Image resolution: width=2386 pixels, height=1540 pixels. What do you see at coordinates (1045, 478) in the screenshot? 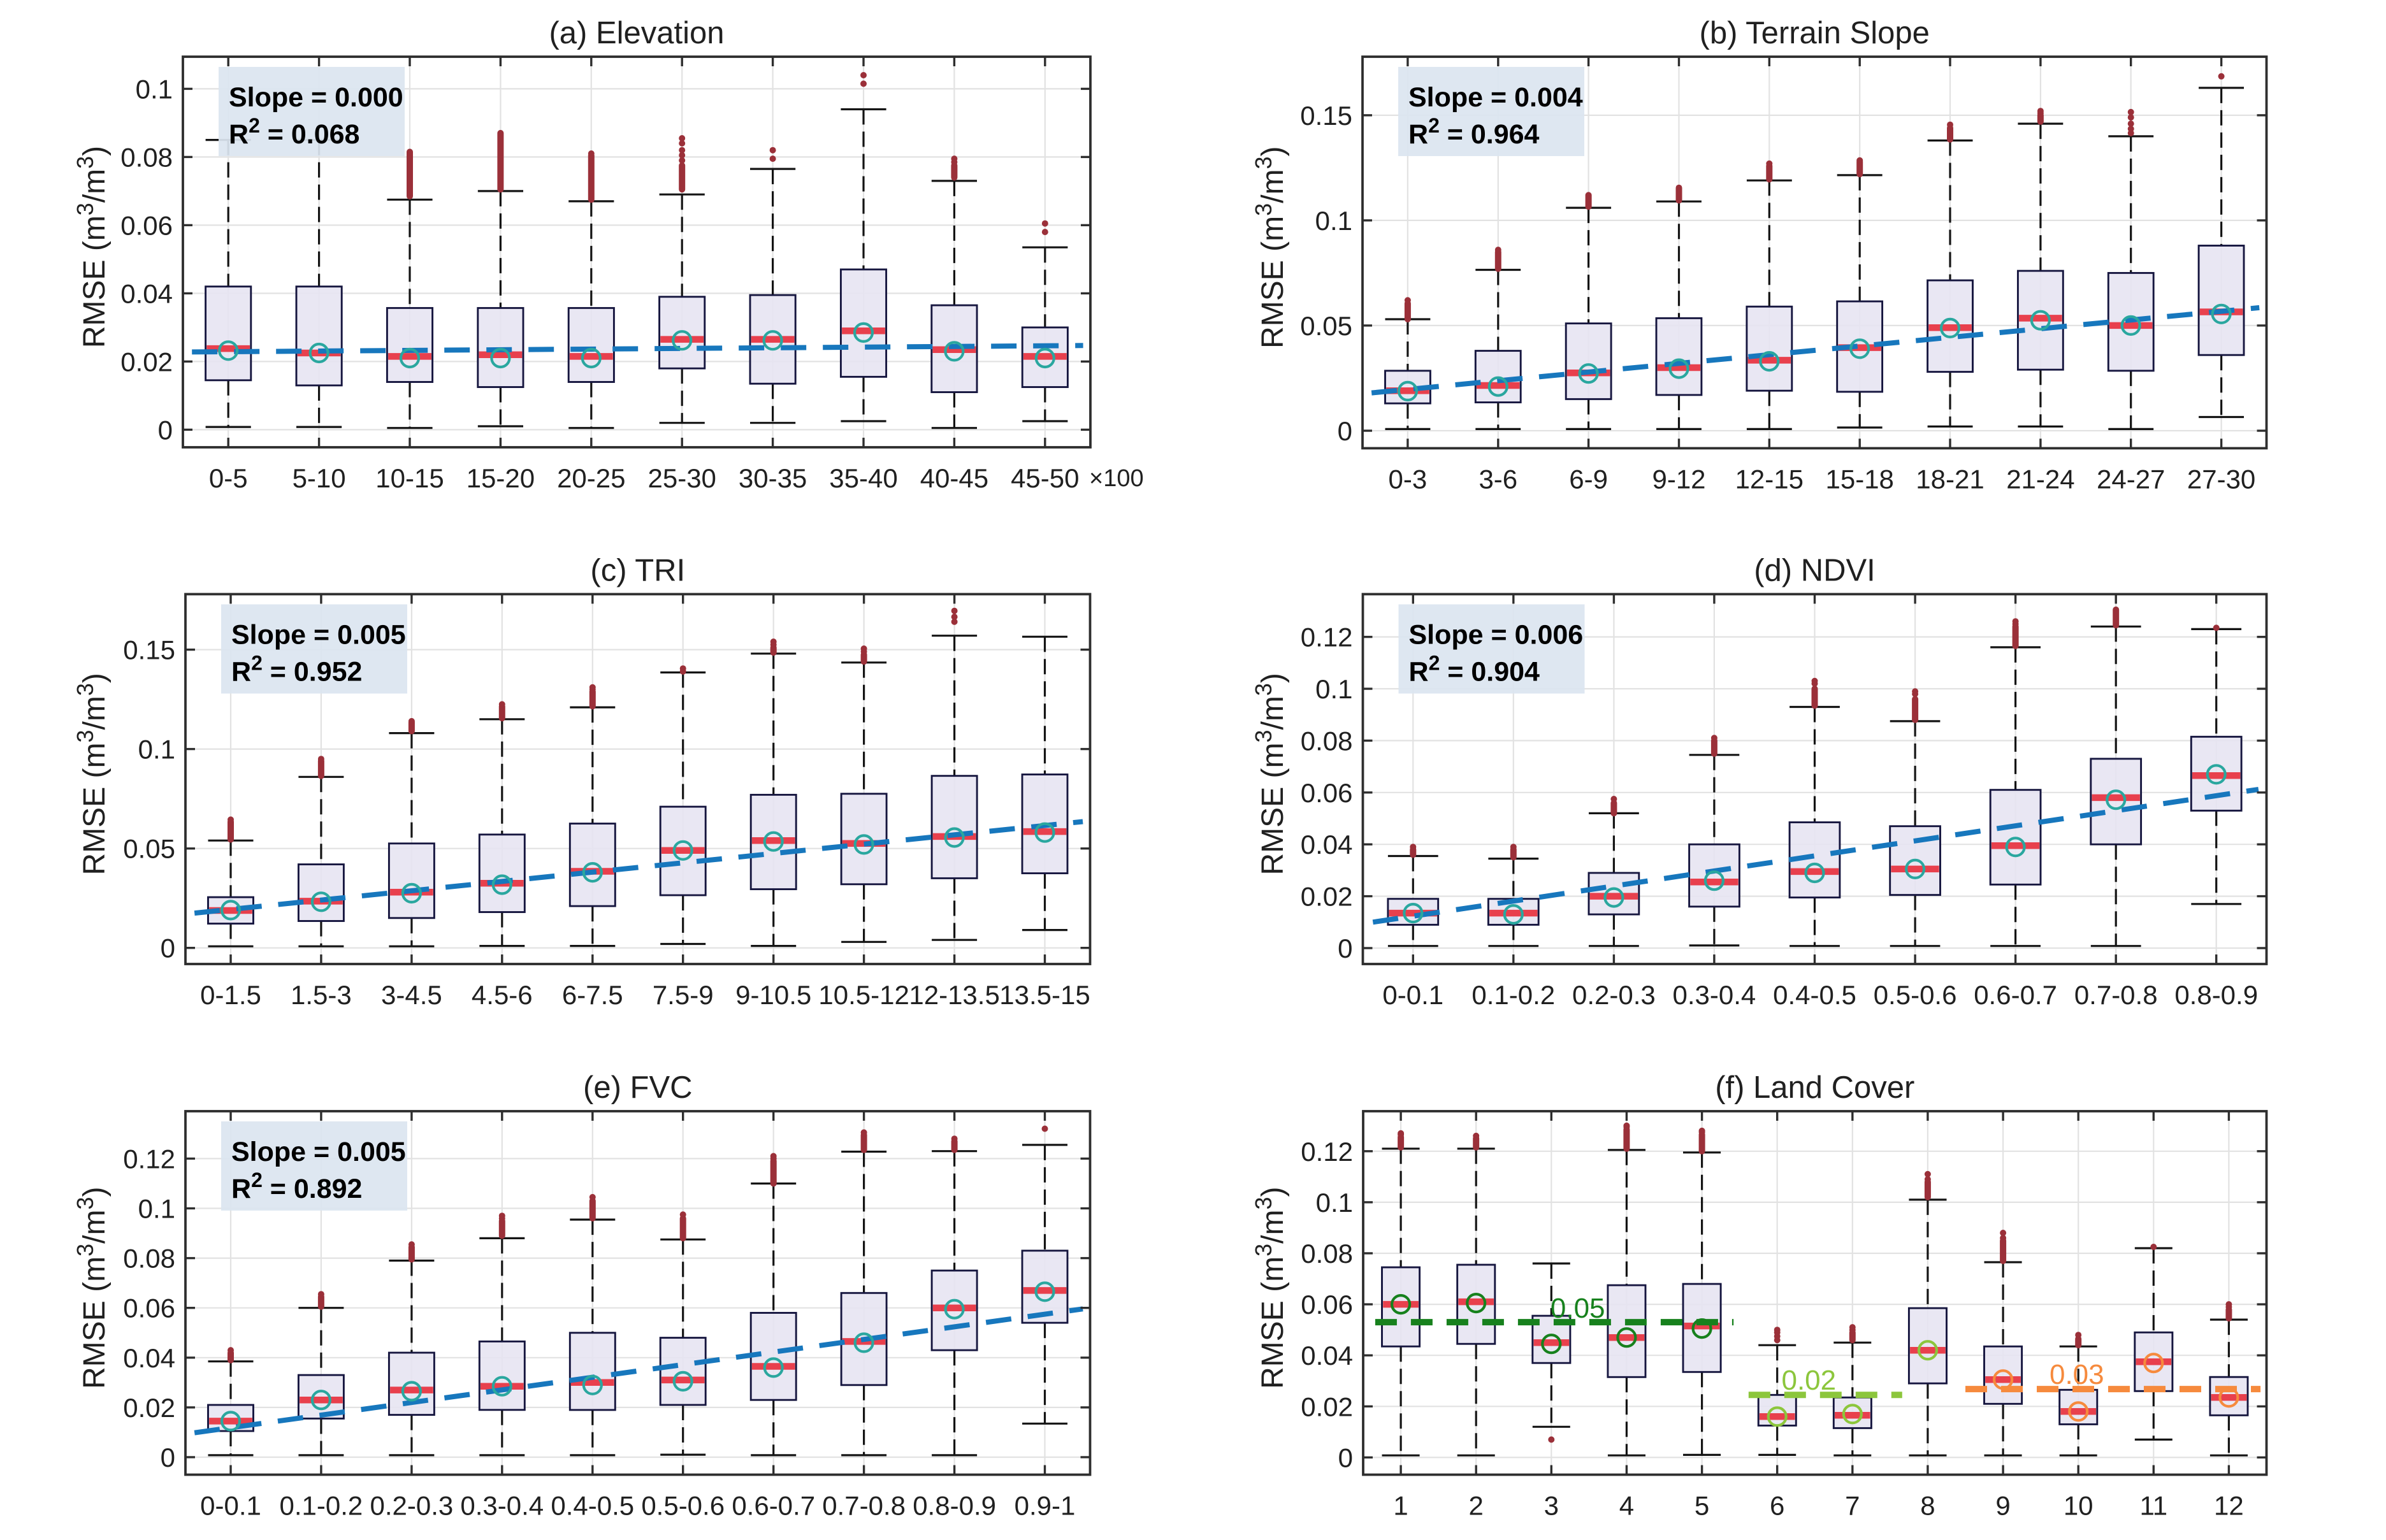
I see `svg-text: 45-50` at bounding box center [1045, 478].